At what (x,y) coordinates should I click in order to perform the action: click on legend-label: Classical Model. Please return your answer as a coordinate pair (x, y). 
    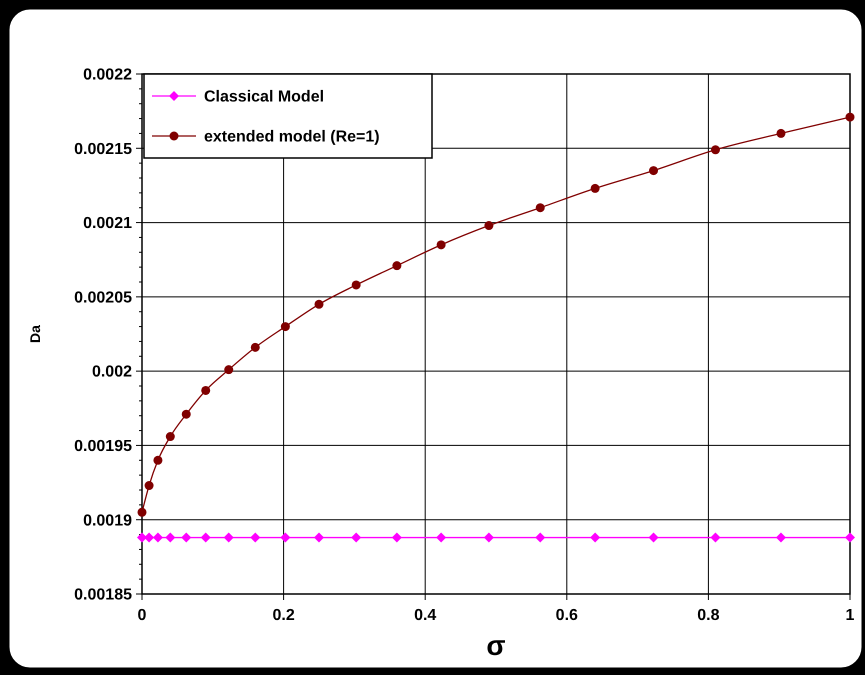
    Looking at the image, I should click on (264, 97).